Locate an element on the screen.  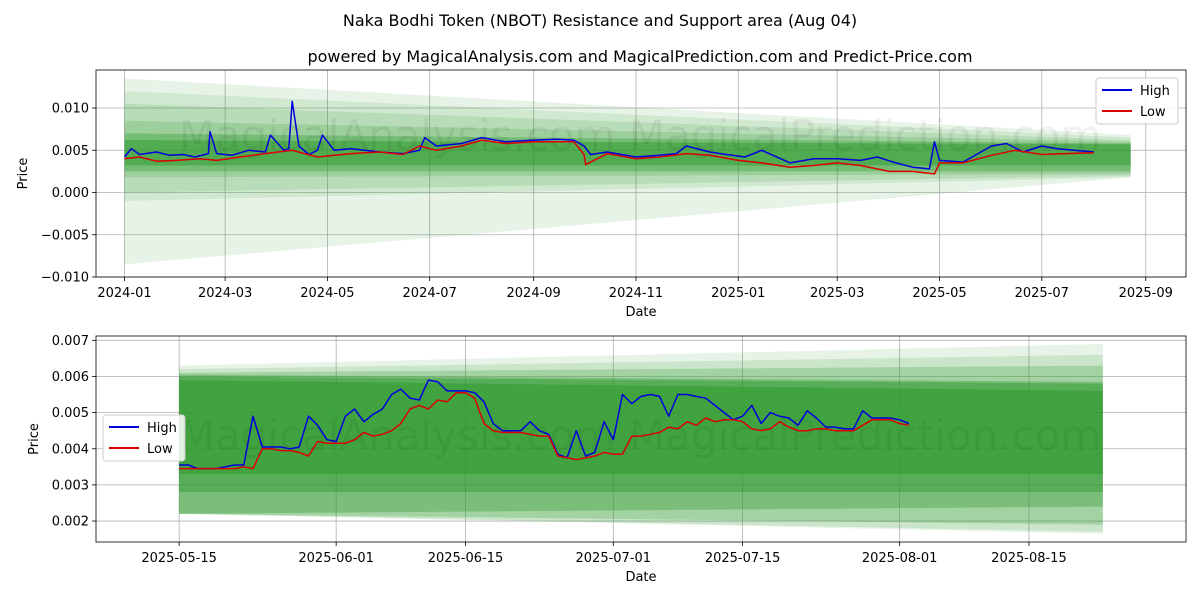
x-tick-label: 2025-08-15 is located at coordinates (1029, 558).